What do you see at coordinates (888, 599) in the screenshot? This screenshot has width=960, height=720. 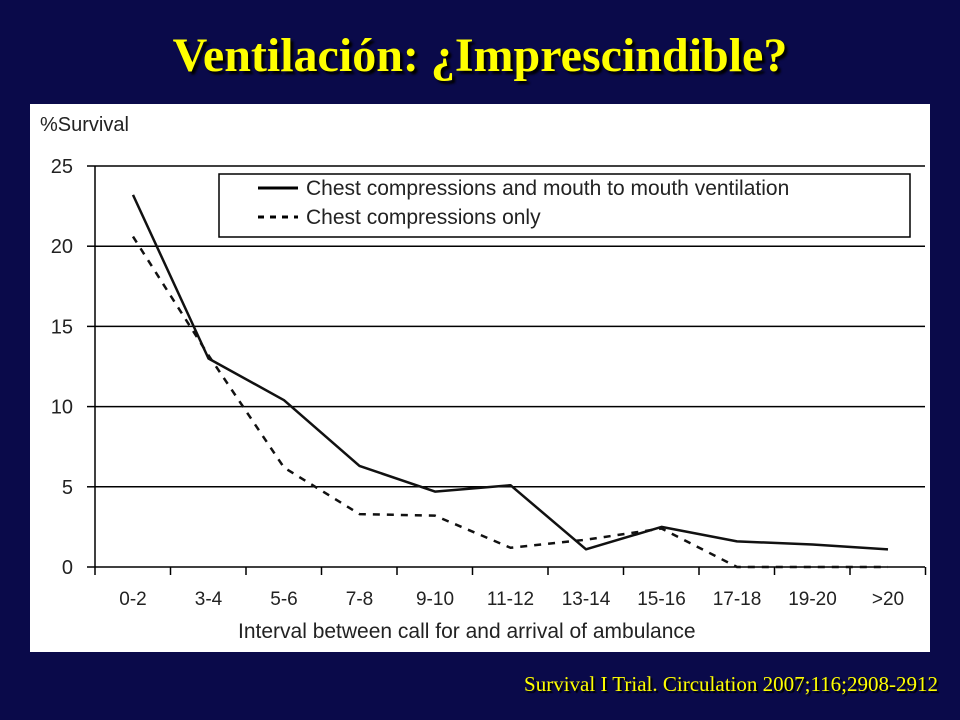 I see `x-tick-label: >20` at bounding box center [888, 599].